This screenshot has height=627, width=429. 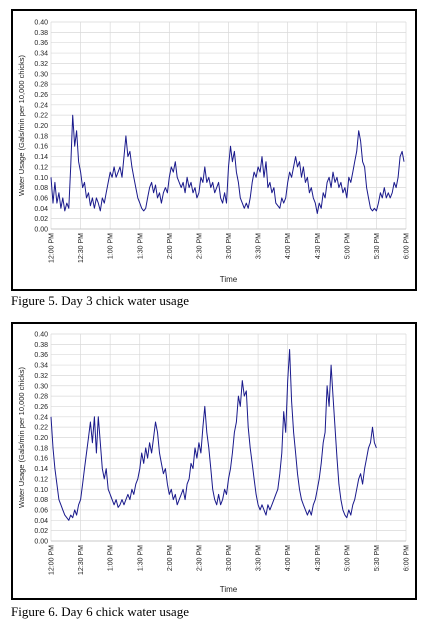 I want to click on water-usage-line, so click(x=227, y=164).